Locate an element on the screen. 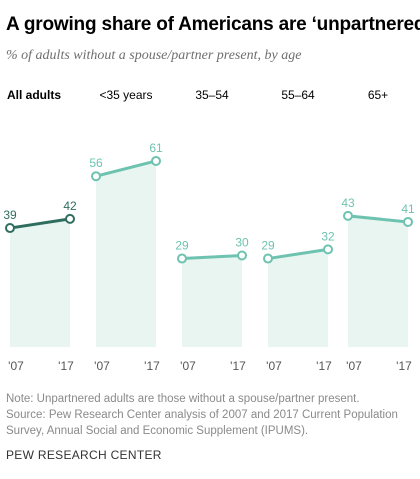  panel-label: All adults is located at coordinates (34, 95).